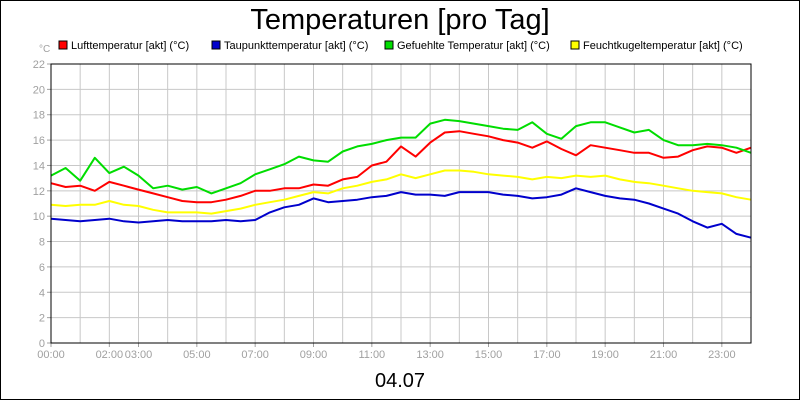  What do you see at coordinates (42, 293) in the screenshot?
I see `y-tick-label: 4` at bounding box center [42, 293].